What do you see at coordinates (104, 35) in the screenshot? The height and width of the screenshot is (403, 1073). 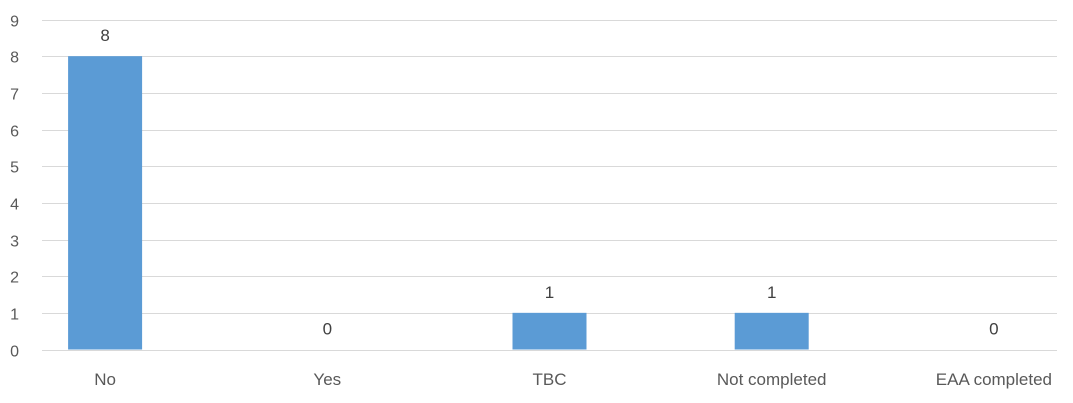 I see `data-label: 8` at bounding box center [104, 35].